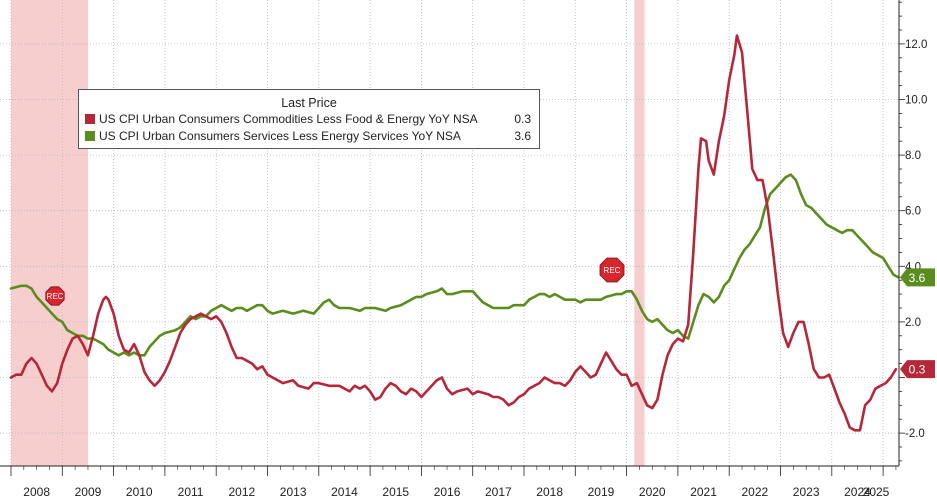  Describe the element at coordinates (309, 103) in the screenshot. I see `legend-title: Last Price` at that location.